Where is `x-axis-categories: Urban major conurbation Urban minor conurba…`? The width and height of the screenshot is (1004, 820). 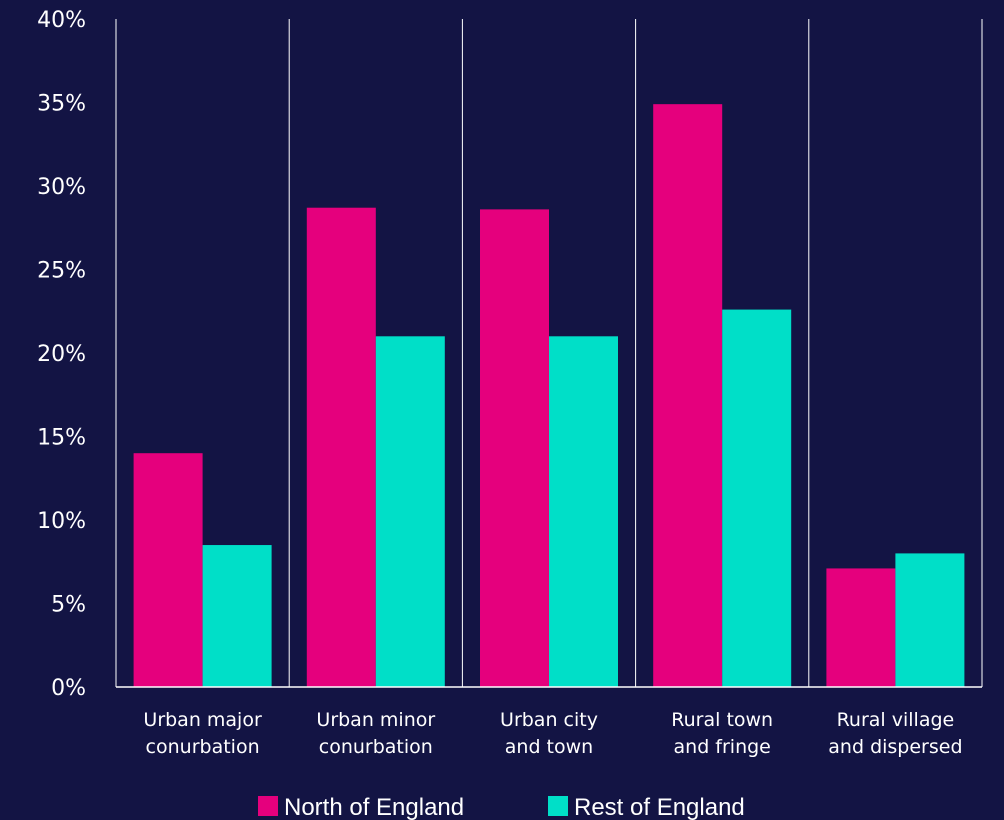 x-axis-categories: Urban major conurbation Urban minor conurba… is located at coordinates (552, 733).